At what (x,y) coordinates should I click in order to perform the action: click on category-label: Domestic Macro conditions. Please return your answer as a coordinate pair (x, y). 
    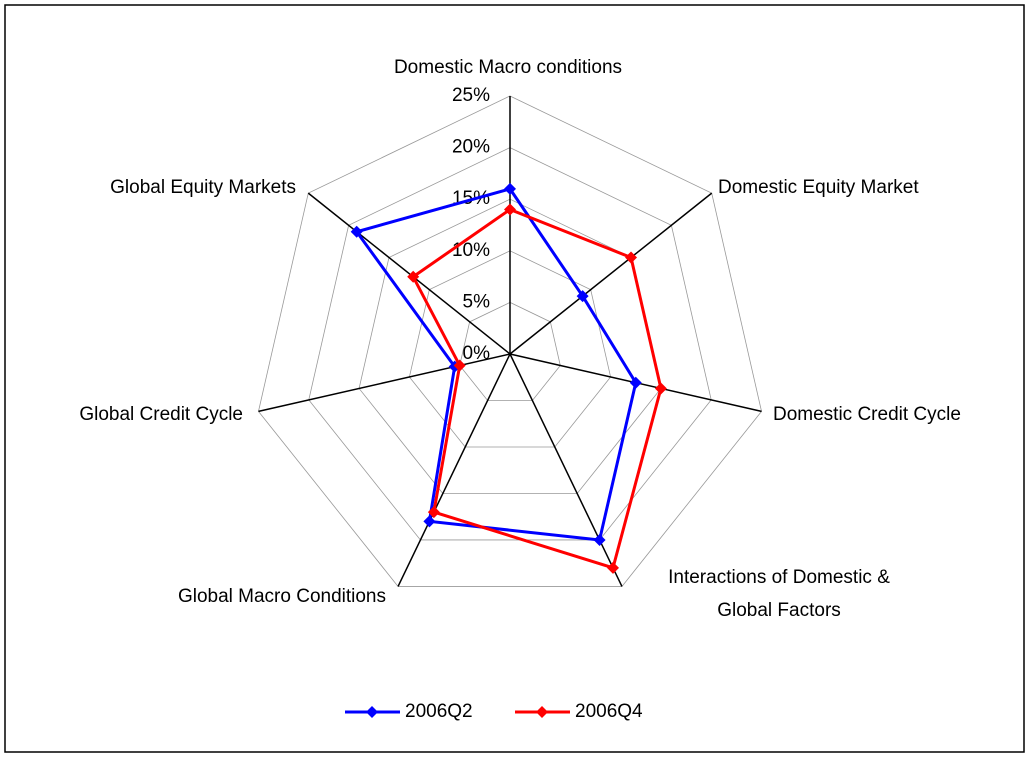
    Looking at the image, I should click on (508, 67).